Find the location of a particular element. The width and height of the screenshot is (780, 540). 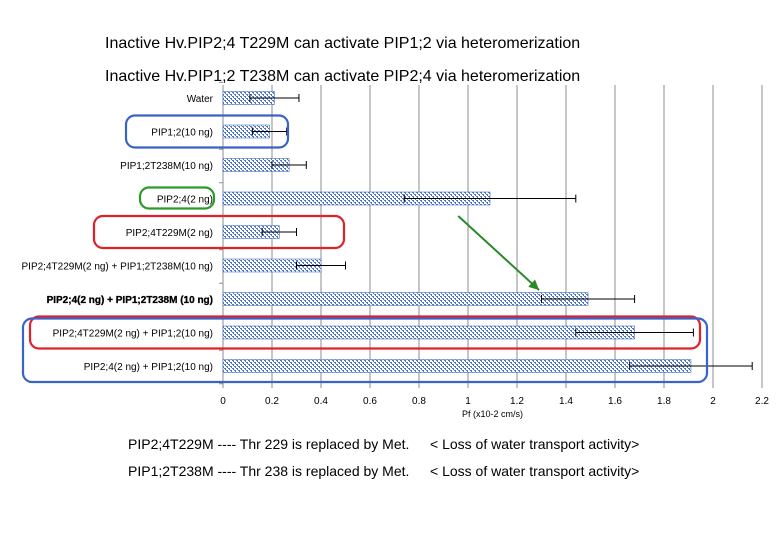

mutation-note-2-effect: < Loss of water transport activity> is located at coordinates (535, 471).